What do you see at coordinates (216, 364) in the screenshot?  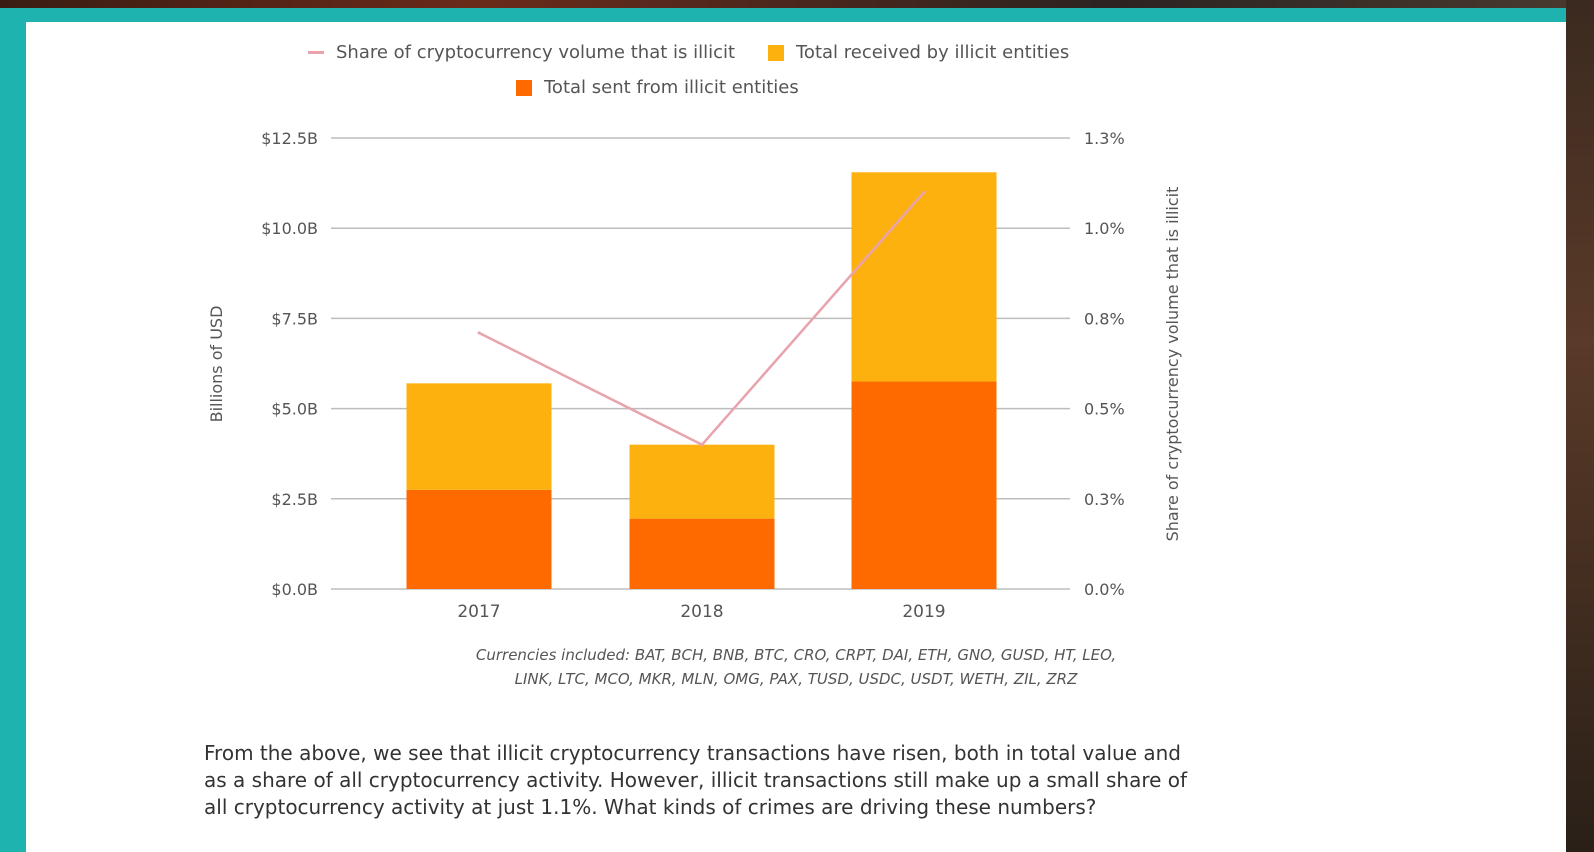 I see `y-axis-label: Billions of USD` at bounding box center [216, 364].